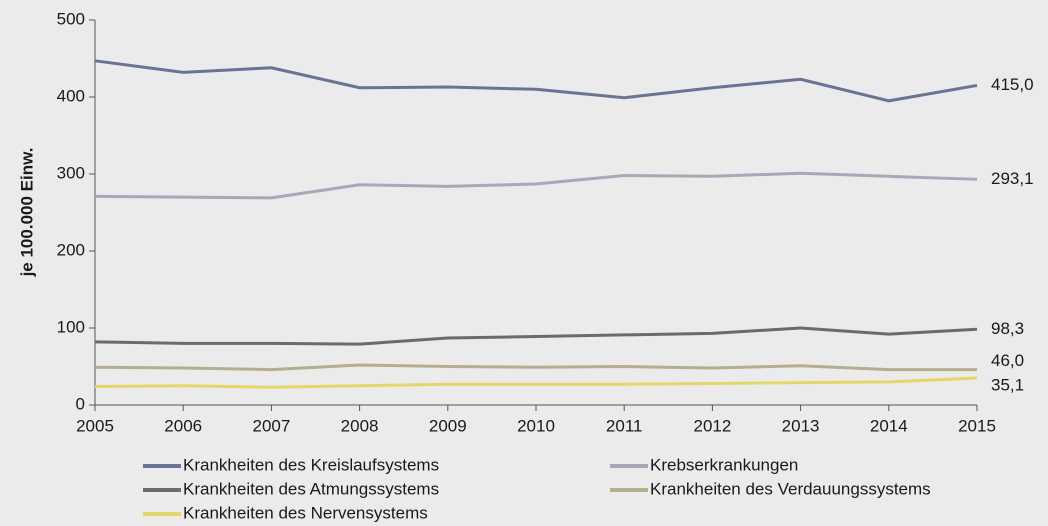  Describe the element at coordinates (360, 425) in the screenshot. I see `x-tick-label: 2008` at that location.